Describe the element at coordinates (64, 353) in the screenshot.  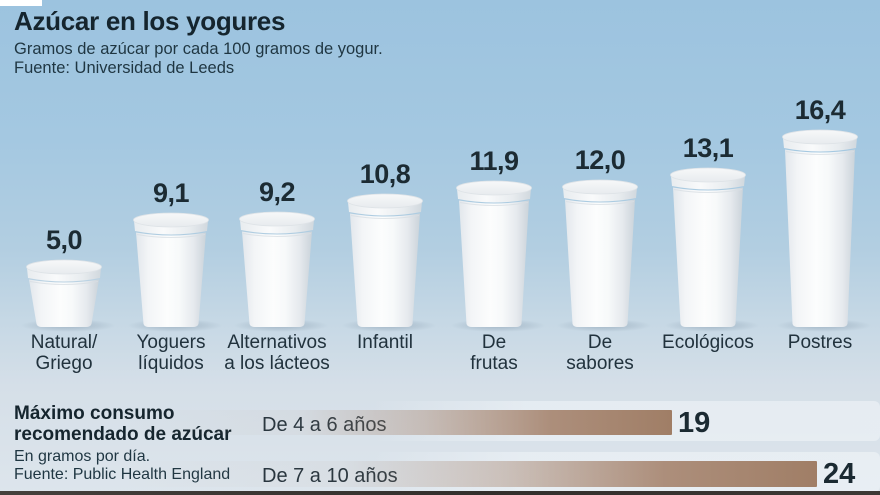
I see `cup-category-label: Natural/ Griego` at that location.